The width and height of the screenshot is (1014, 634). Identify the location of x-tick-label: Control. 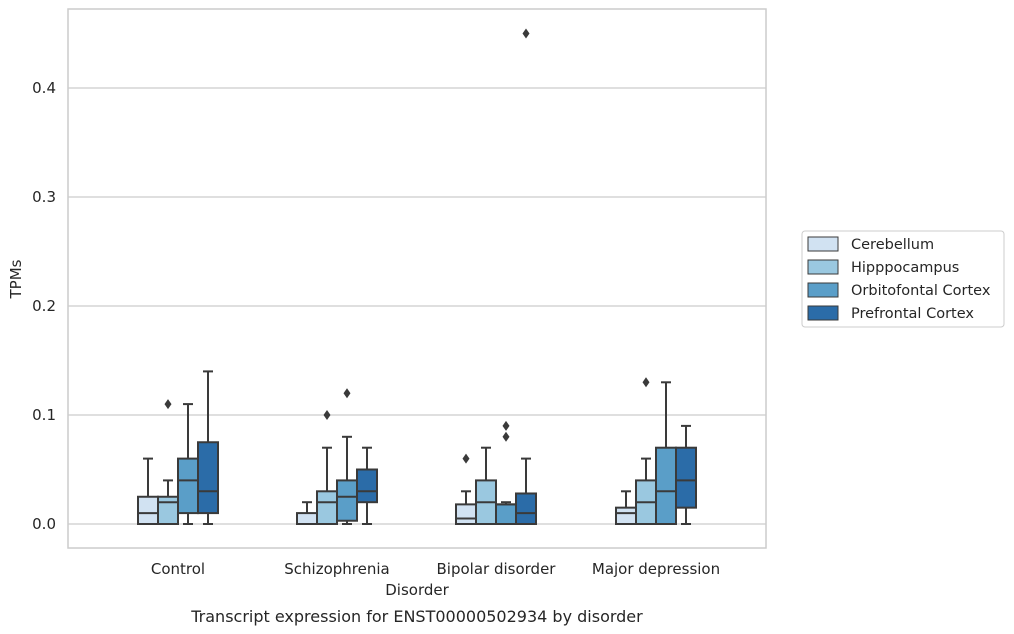
(178, 569).